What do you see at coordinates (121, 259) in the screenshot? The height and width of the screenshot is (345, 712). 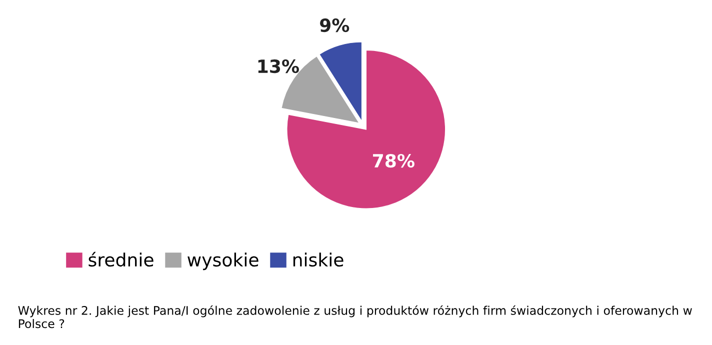 I see `legend-label: średnie` at bounding box center [121, 259].